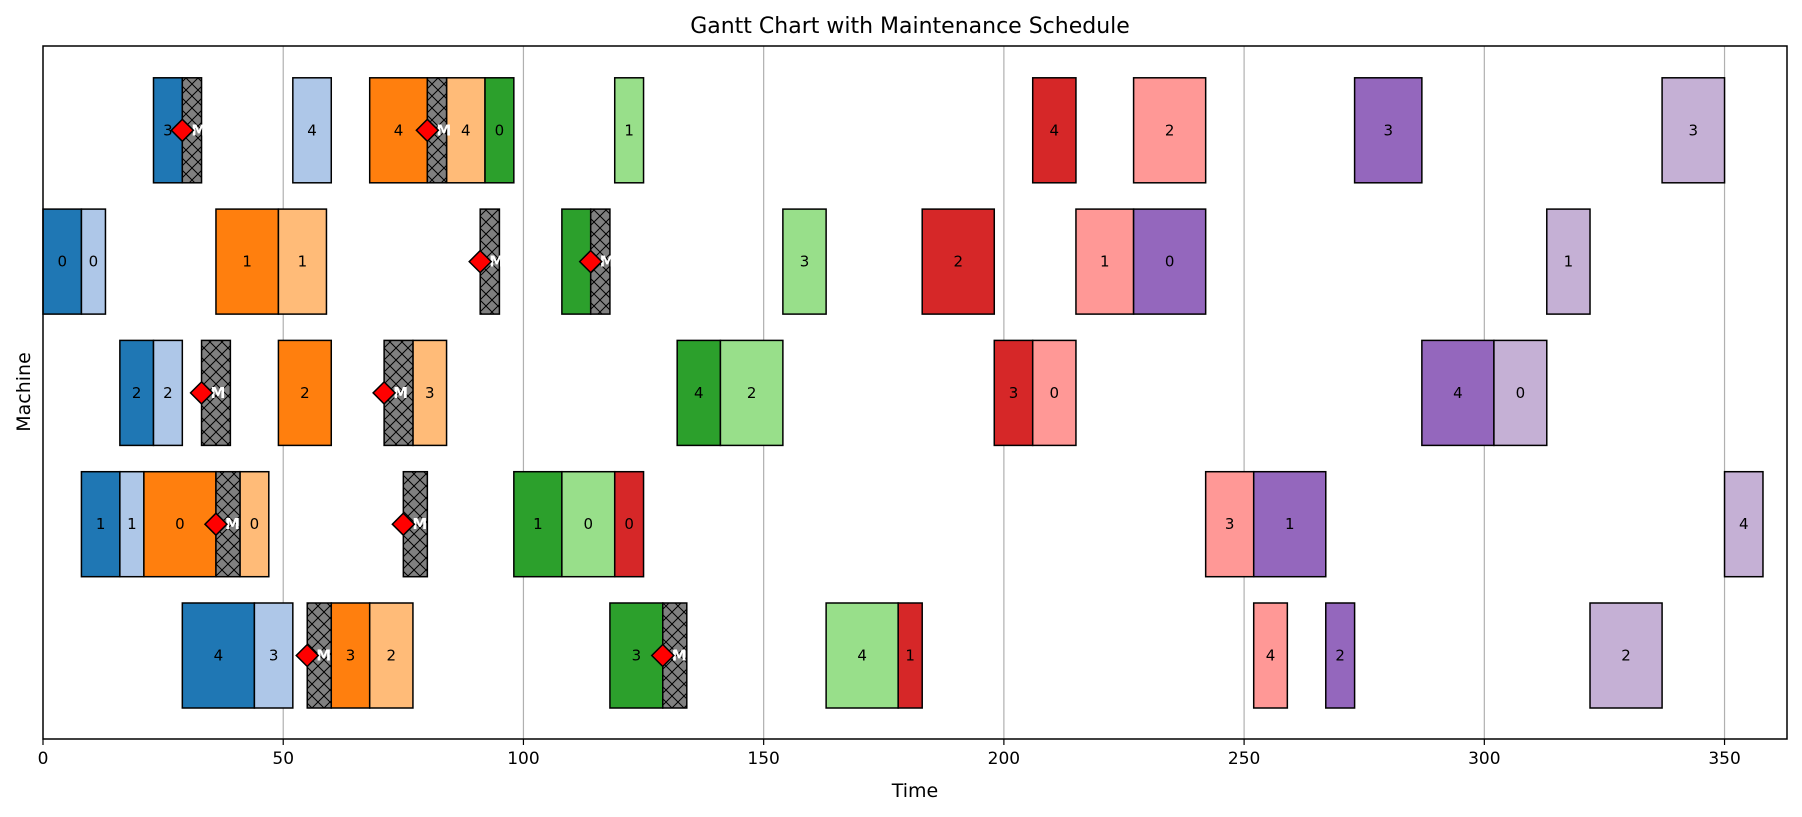 The image size is (1802, 817). What do you see at coordinates (1724, 759) in the screenshot?
I see `x-tick-label: 350` at bounding box center [1724, 759].